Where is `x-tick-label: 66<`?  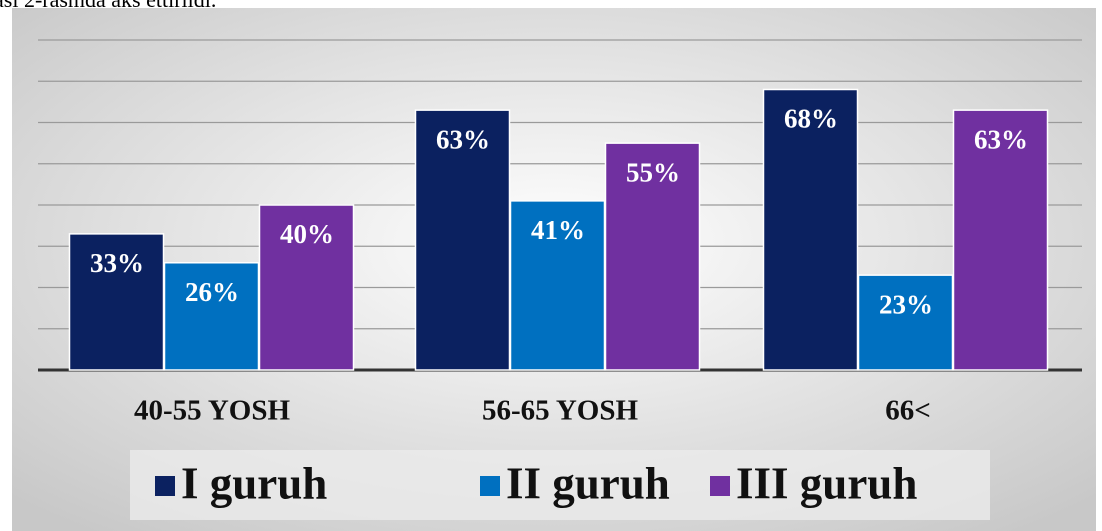 x-tick-label: 66< is located at coordinates (908, 411).